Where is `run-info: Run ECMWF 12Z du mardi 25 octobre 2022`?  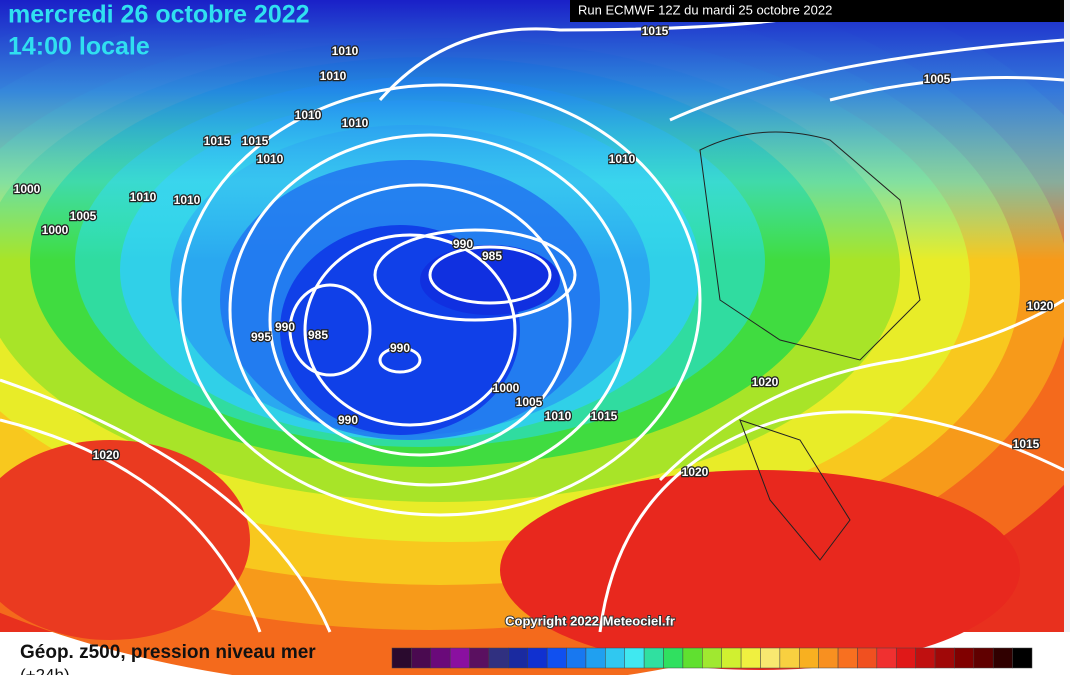 run-info: Run ECMWF 12Z du mardi 25 octobre 2022 is located at coordinates (705, 9).